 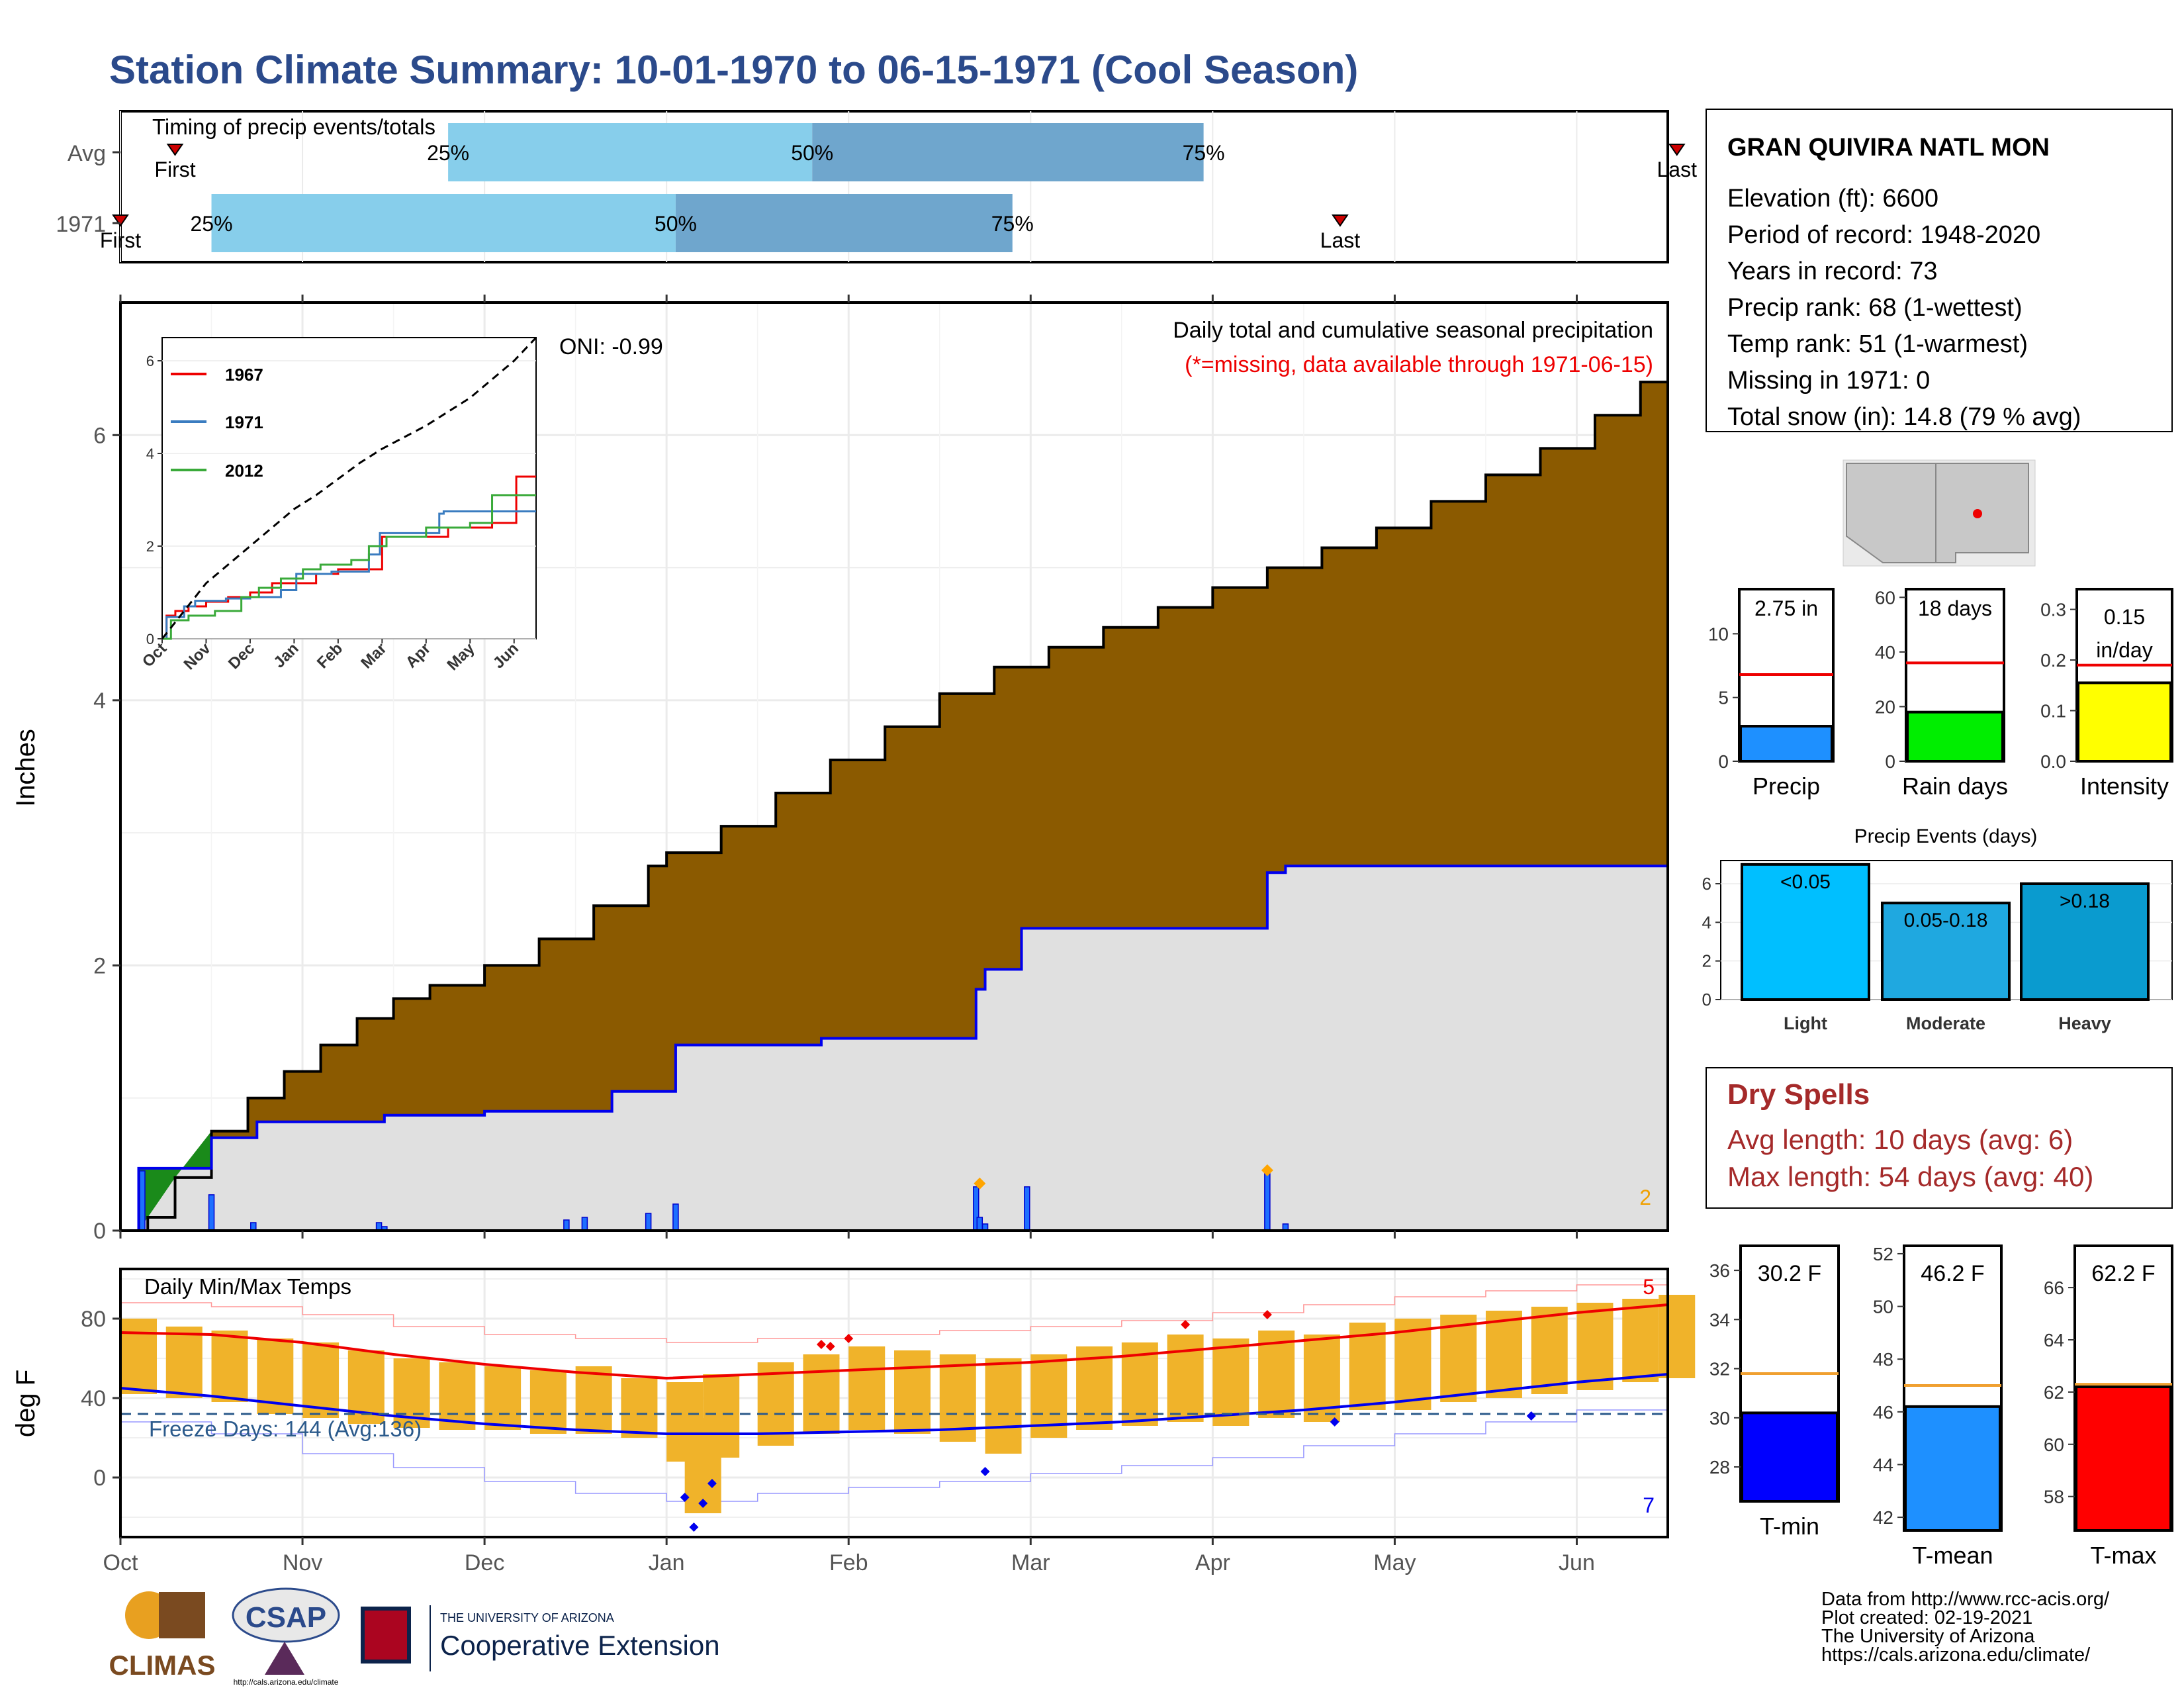 I want to click on station-years: Years in record: 73, so click(x=1832, y=271).